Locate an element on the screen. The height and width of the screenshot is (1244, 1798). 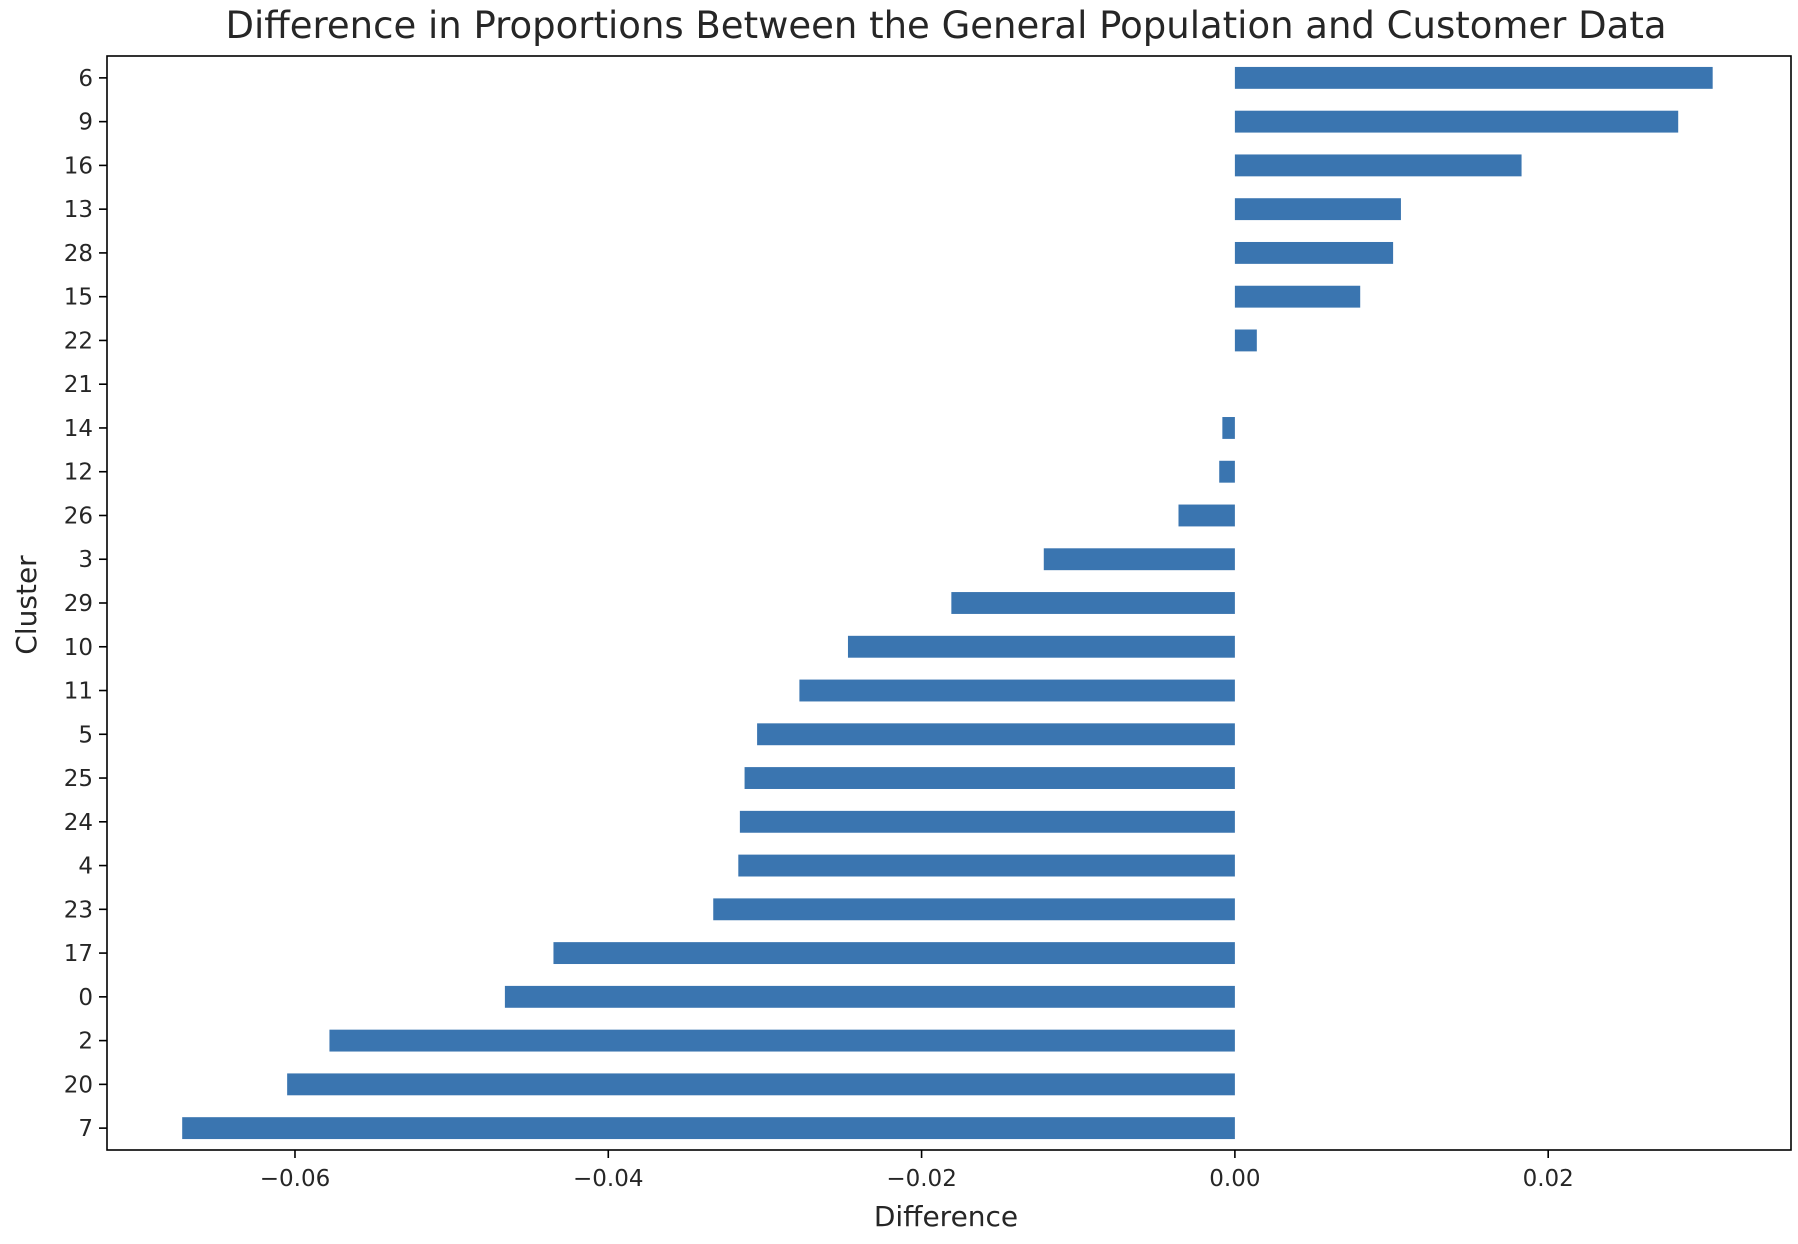
x-tick-label: 0.00 is located at coordinates (1234, 1179).